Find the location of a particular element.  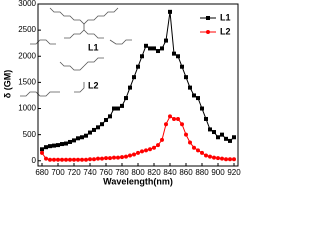

x-tick-label: 740 is located at coordinates (90, 172).